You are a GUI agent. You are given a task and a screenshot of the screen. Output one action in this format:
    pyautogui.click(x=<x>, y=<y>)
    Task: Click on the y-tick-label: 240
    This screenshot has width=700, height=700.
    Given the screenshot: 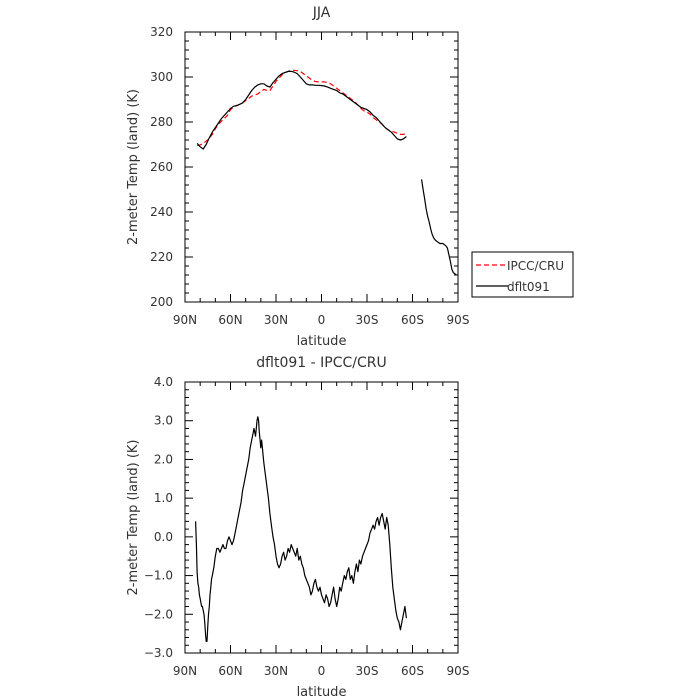 What is the action you would take?
    pyautogui.click(x=161, y=212)
    